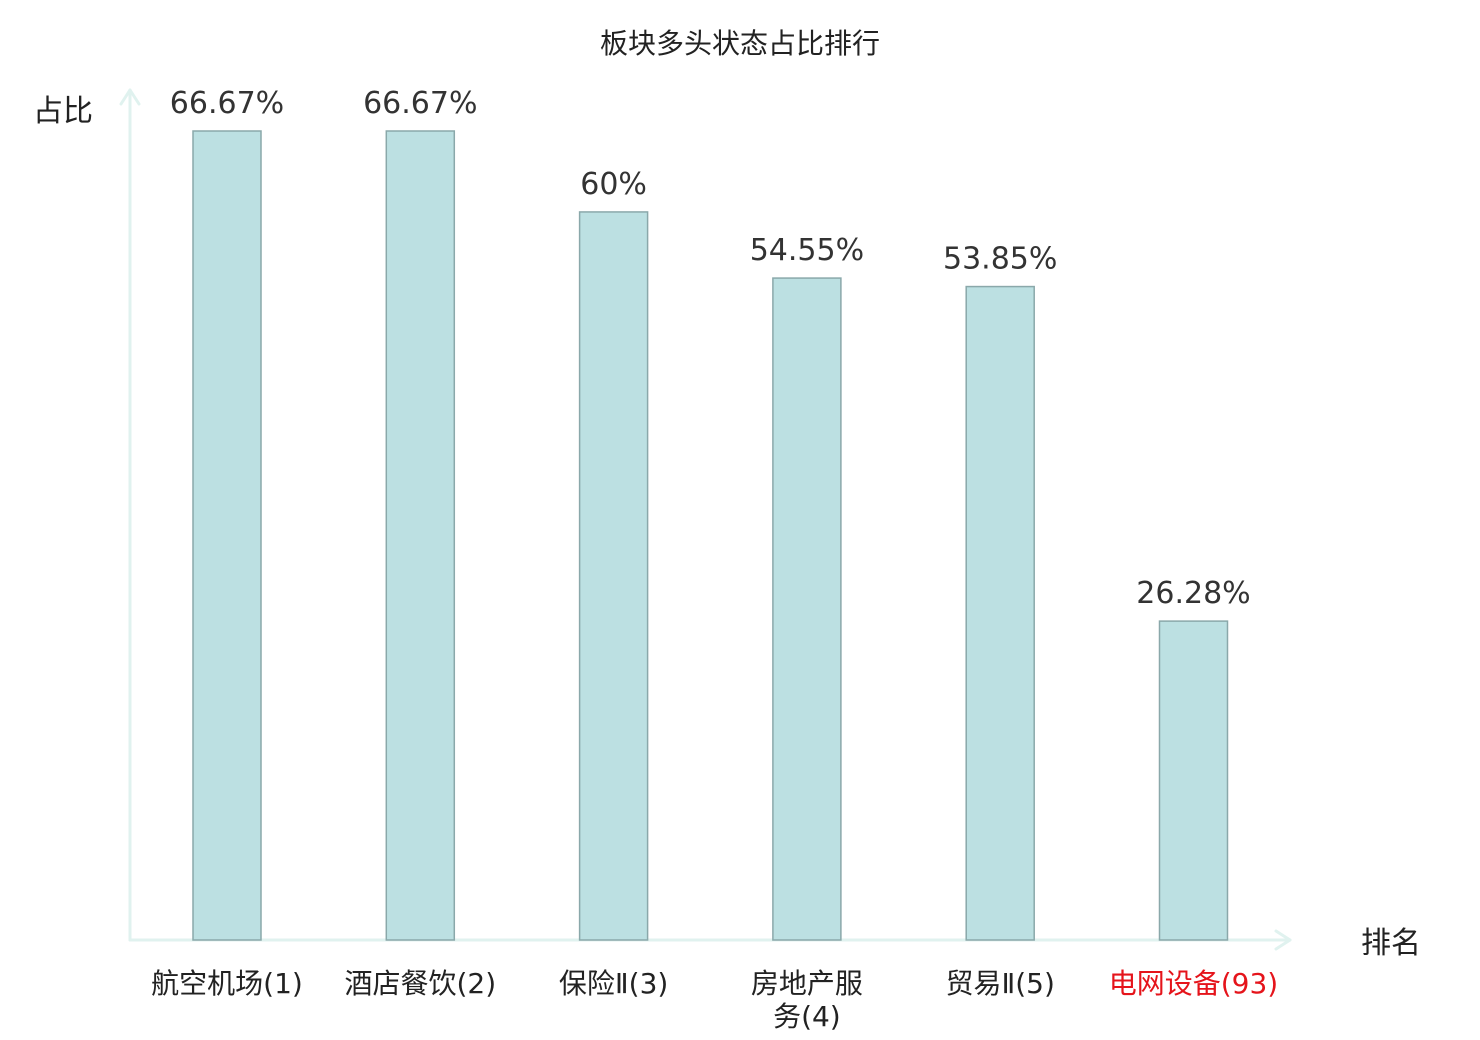 The width and height of the screenshot is (1480, 1040). What do you see at coordinates (227, 983) in the screenshot?
I see `x-tick-label: 航空机场(1)` at bounding box center [227, 983].